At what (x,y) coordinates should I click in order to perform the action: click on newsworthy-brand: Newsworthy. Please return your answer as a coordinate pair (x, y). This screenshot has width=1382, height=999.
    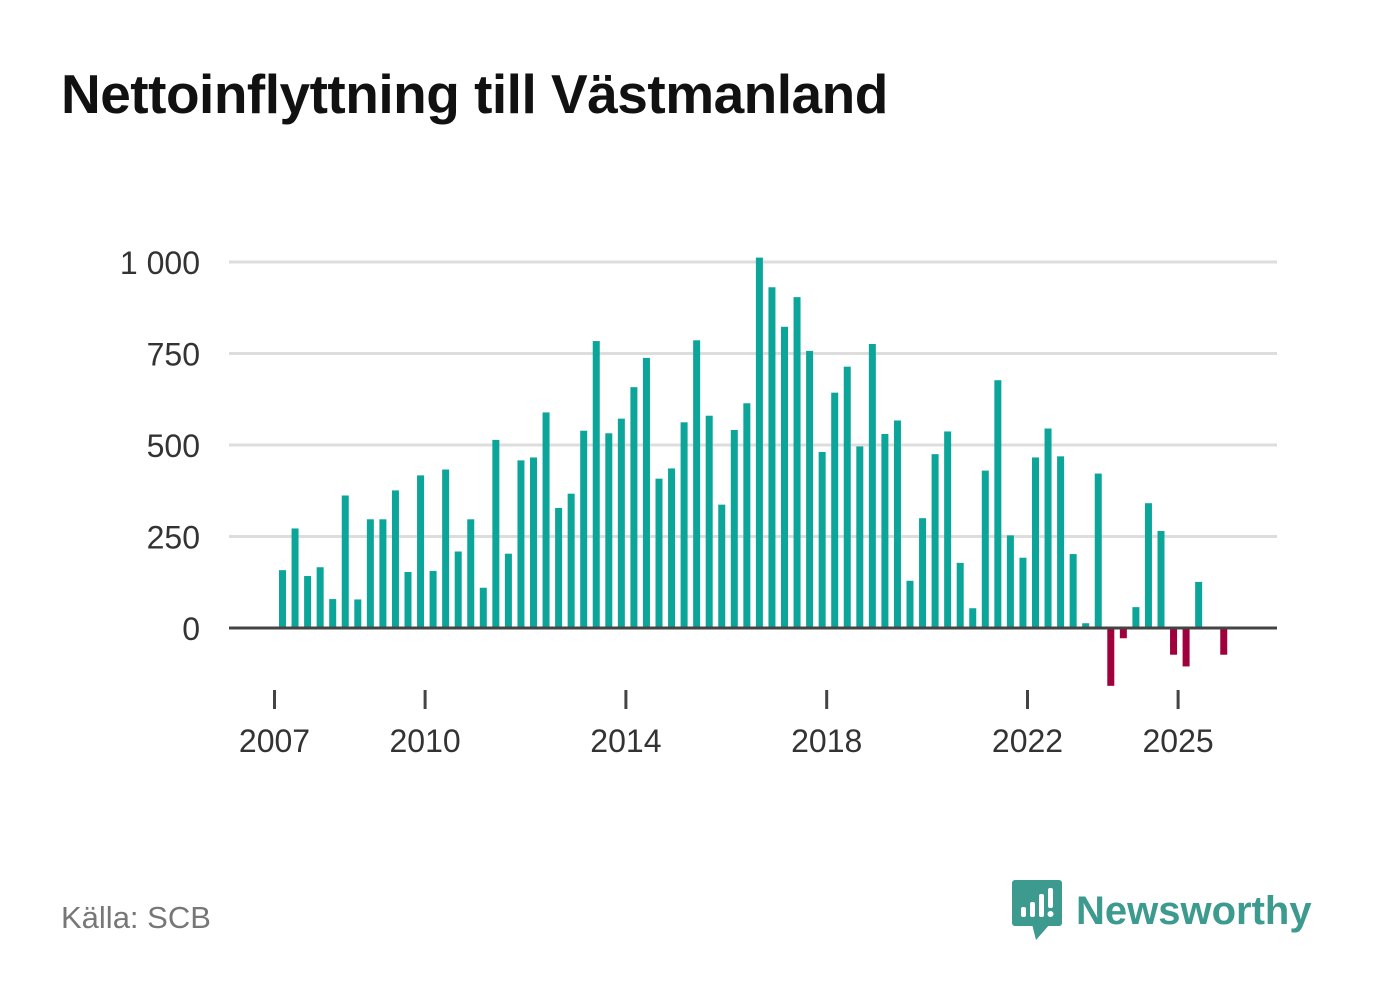
    Looking at the image, I should click on (1162, 911).